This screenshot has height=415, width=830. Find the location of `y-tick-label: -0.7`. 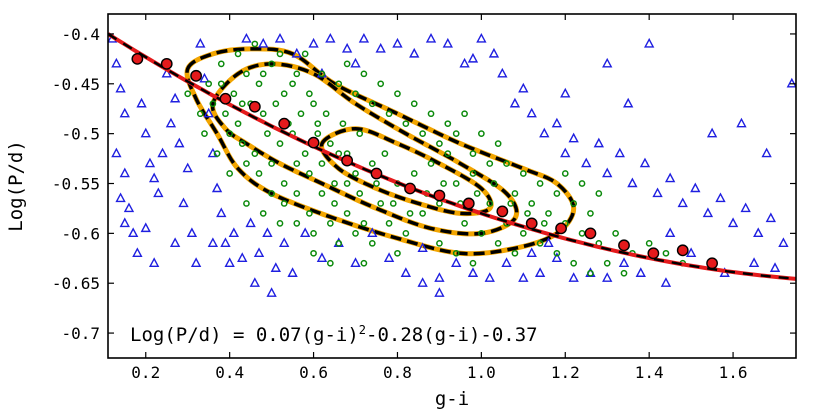

y-tick-label: -0.7 is located at coordinates (80, 333).